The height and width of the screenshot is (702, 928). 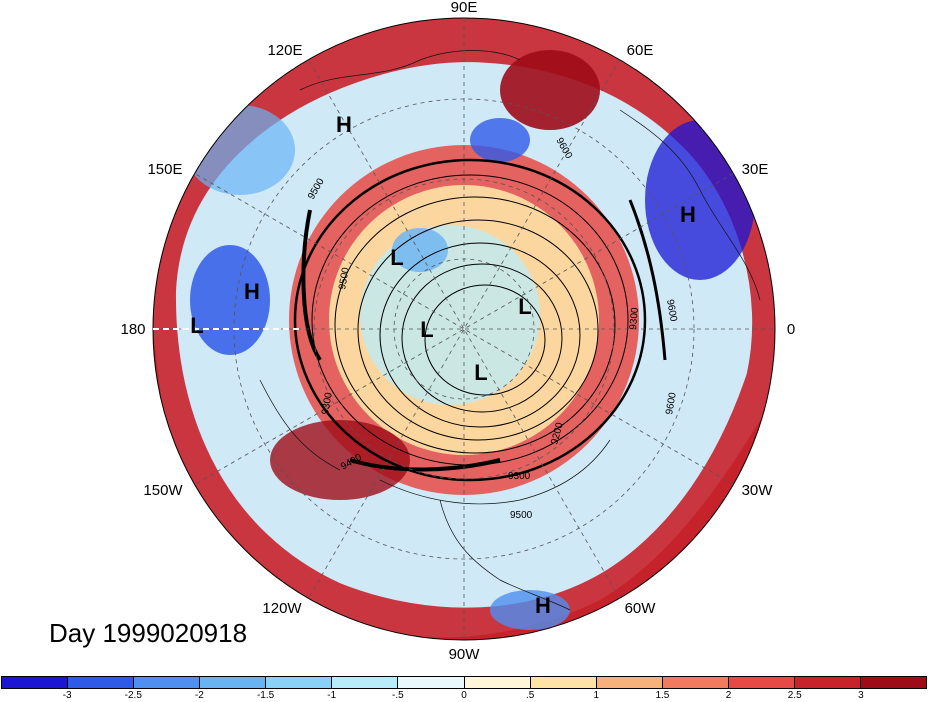 What do you see at coordinates (332, 695) in the screenshot?
I see `colorbar-tick-label: -1` at bounding box center [332, 695].